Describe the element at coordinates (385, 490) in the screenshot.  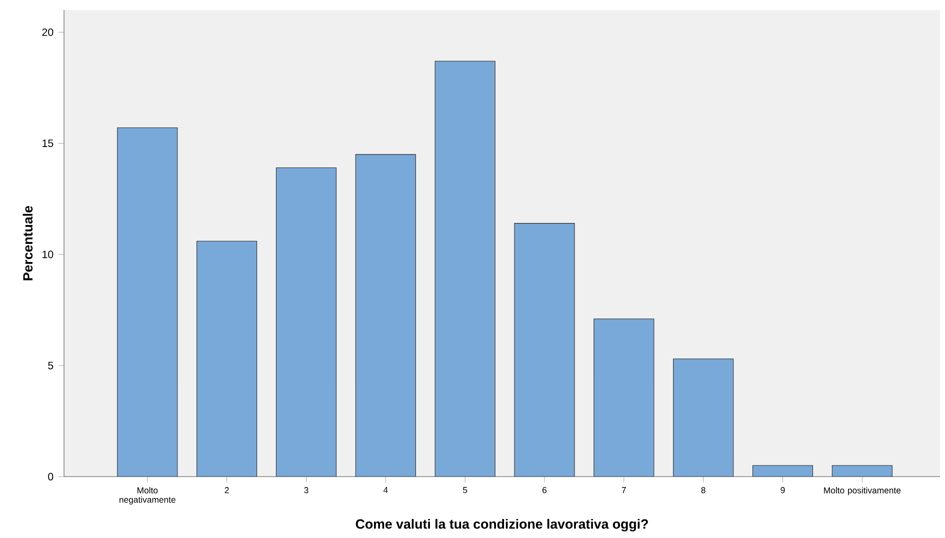
I see `x-tick-label: 4` at that location.